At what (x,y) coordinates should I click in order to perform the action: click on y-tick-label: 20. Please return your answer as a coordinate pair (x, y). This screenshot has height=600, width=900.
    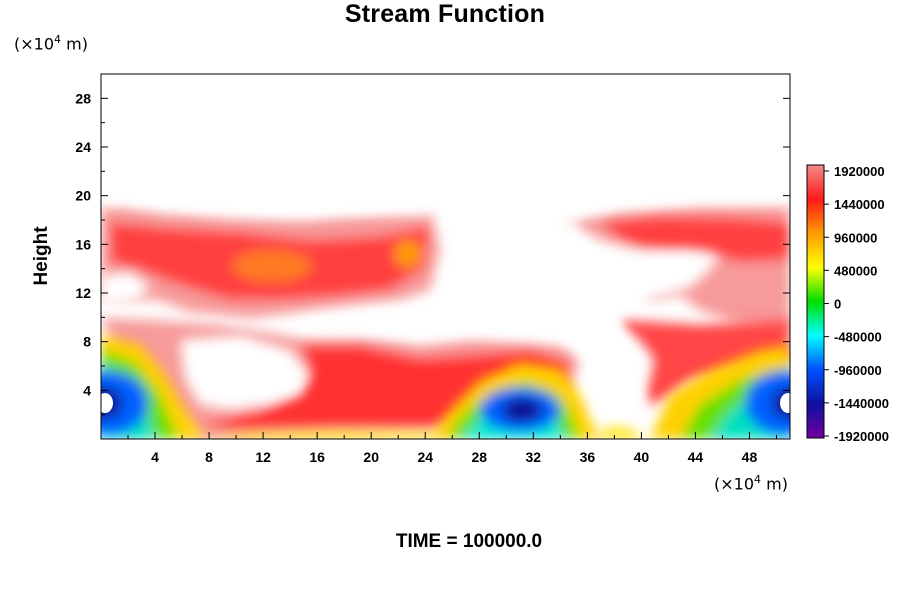
    Looking at the image, I should click on (83, 196).